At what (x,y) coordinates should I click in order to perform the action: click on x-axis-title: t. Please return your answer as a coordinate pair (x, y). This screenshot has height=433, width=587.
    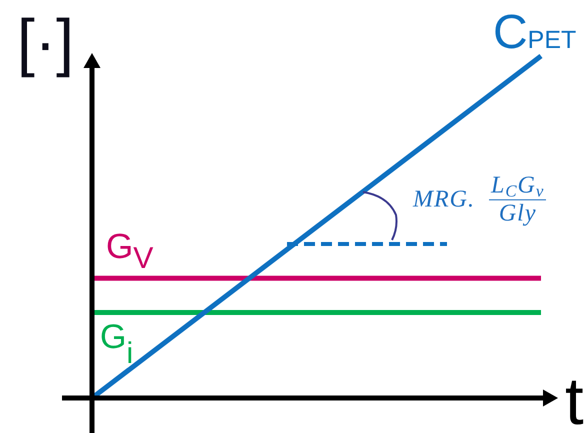
    Looking at the image, I should click on (574, 398).